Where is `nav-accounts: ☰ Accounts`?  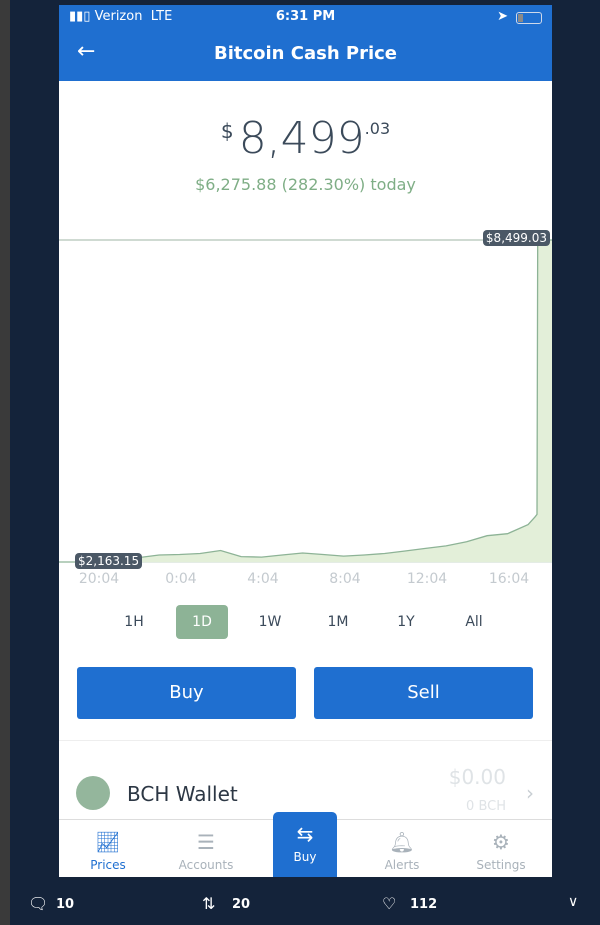
nav-accounts: ☰ Accounts is located at coordinates (206, 848).